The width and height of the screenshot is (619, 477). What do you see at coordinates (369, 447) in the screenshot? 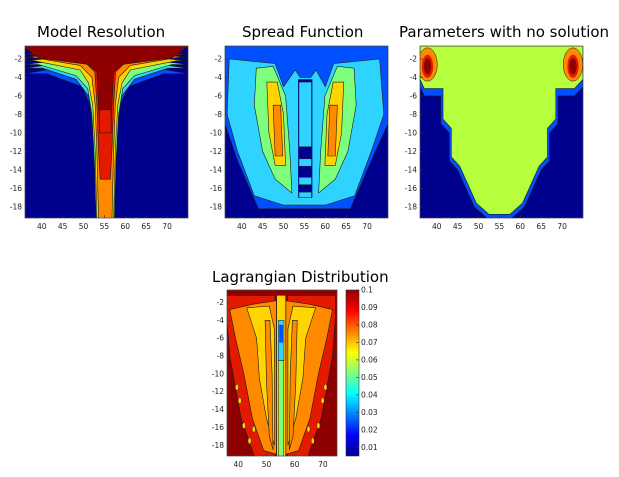
I see `colorbar-tick-label: 0.01` at bounding box center [369, 447].